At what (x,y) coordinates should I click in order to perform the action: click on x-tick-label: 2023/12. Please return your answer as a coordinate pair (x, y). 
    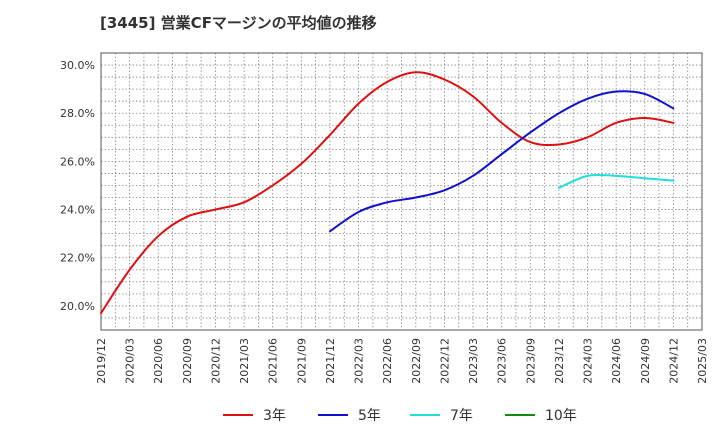
    Looking at the image, I should click on (559, 361).